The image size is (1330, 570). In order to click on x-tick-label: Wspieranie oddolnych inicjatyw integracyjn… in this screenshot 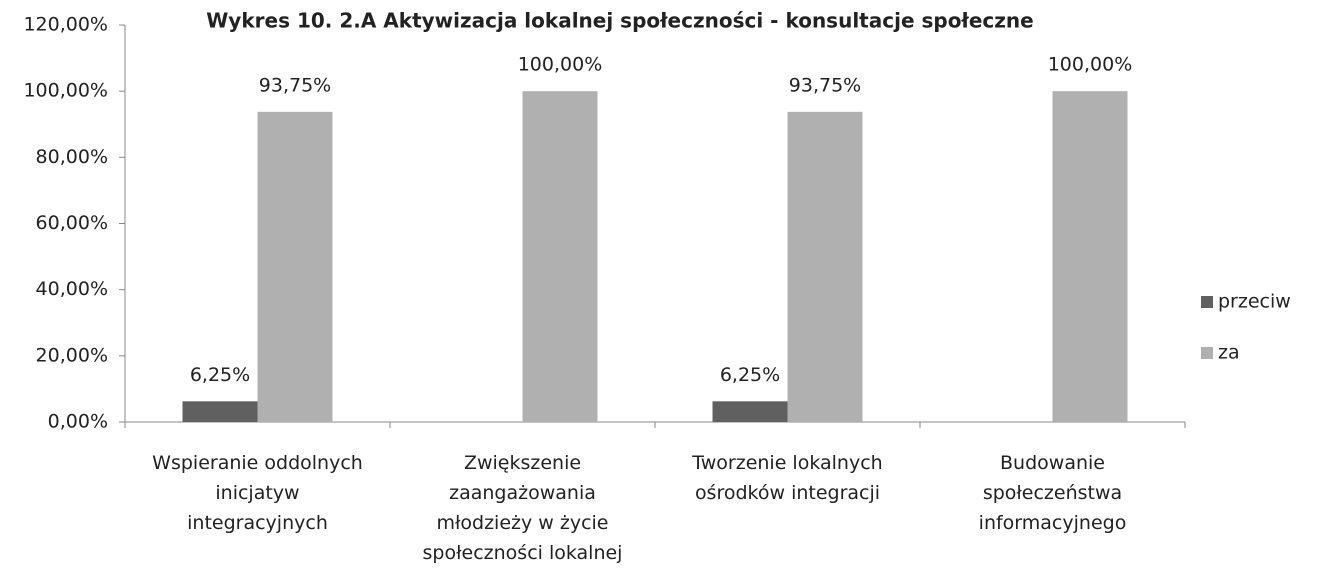, I will do `click(257, 493)`.